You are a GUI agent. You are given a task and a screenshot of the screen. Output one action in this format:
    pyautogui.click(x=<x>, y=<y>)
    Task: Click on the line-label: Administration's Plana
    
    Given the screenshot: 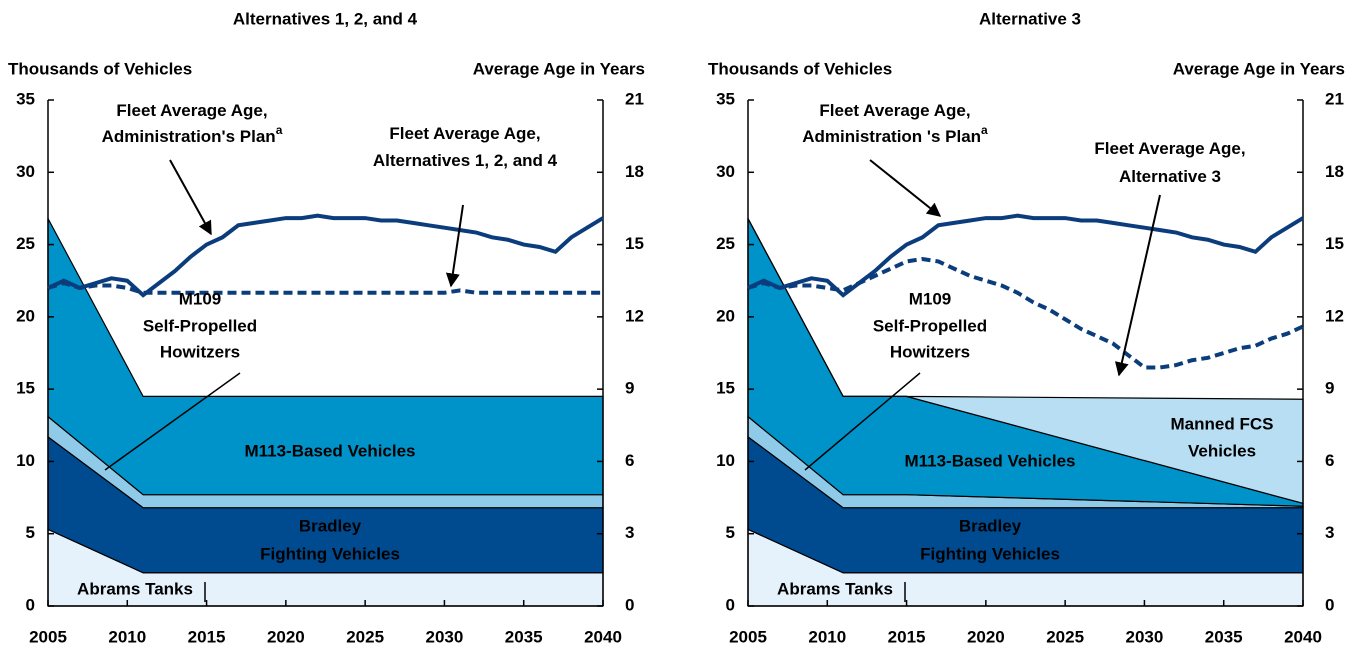 What is the action you would take?
    pyautogui.click(x=192, y=134)
    